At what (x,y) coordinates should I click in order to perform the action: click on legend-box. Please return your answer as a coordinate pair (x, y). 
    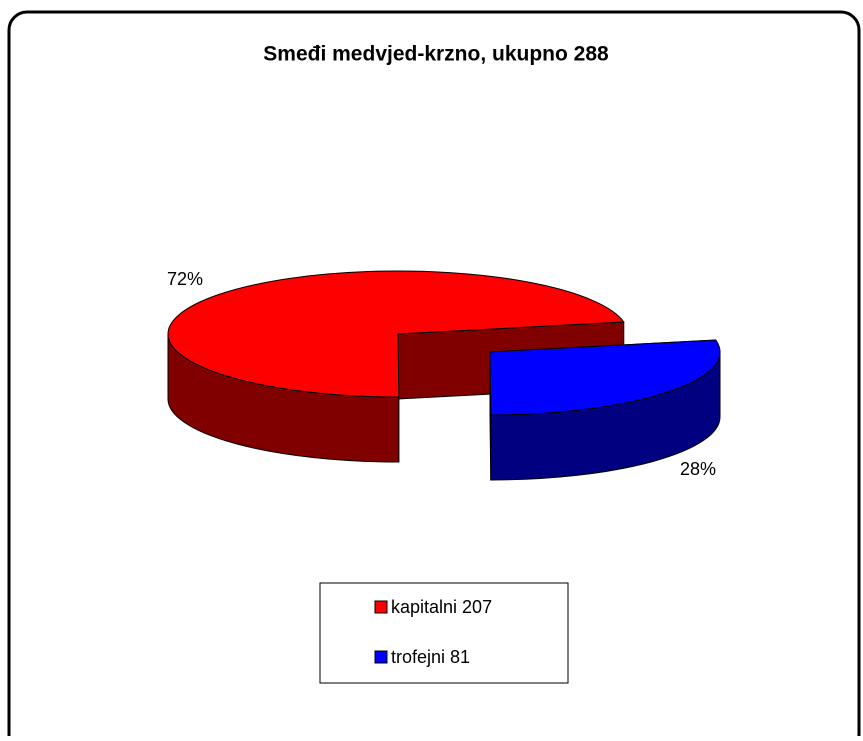
    Looking at the image, I should click on (444, 633).